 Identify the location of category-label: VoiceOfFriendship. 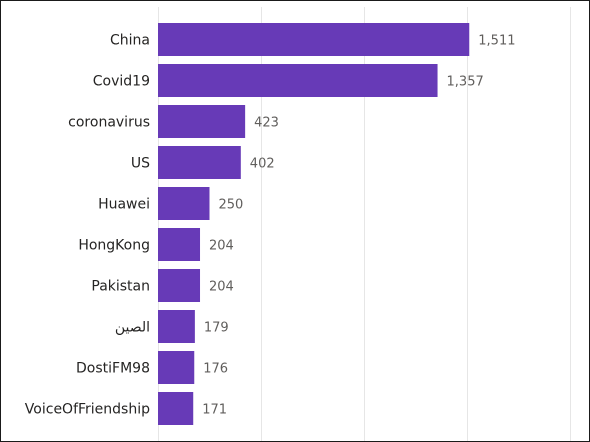
(87, 410).